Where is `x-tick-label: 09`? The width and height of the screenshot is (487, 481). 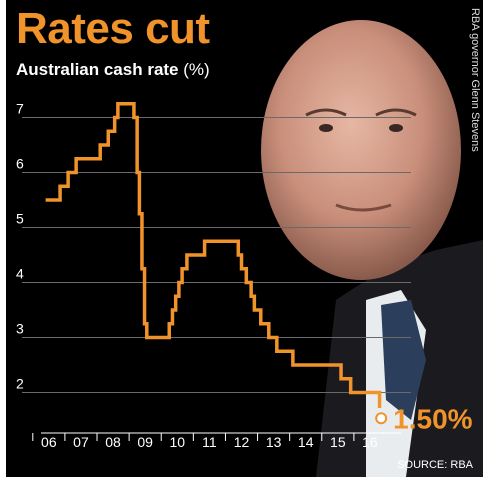
x-tick-label: 09 is located at coordinates (145, 442).